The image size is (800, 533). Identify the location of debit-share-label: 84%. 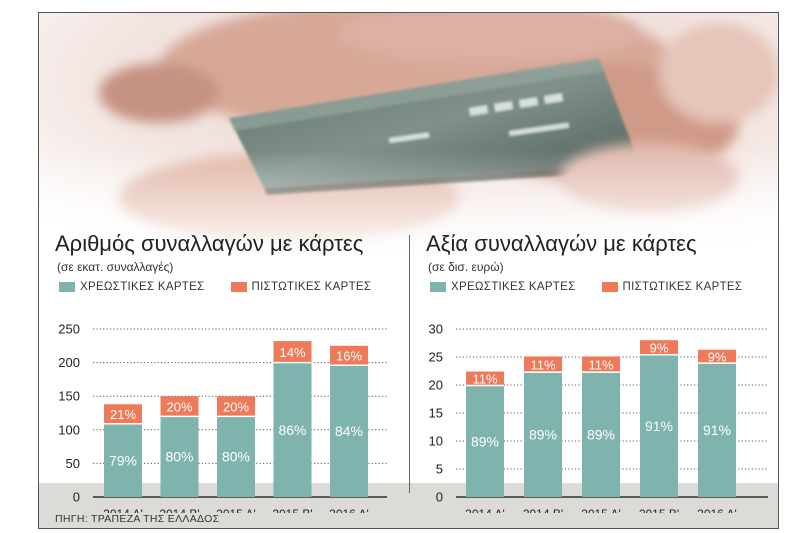
(349, 431).